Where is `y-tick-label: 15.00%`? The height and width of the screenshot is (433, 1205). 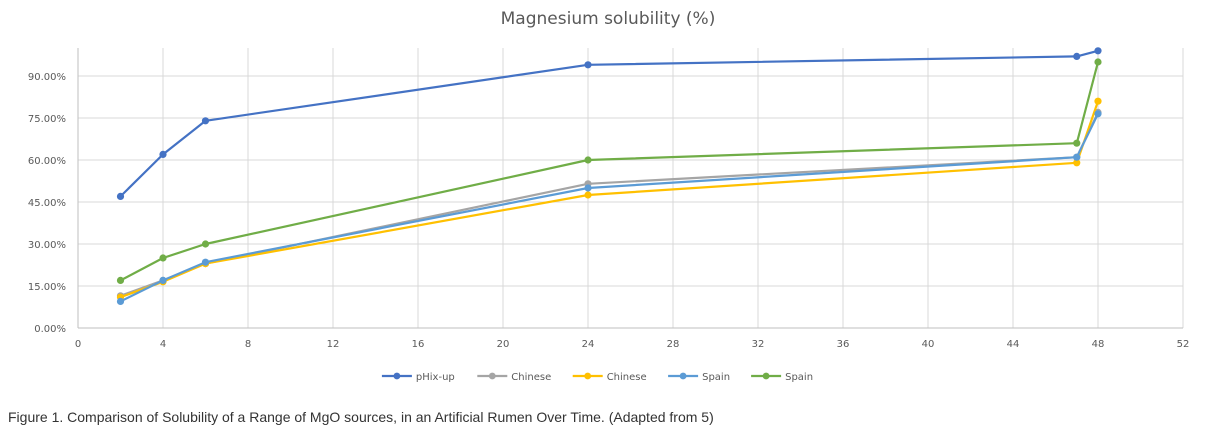
y-tick-label: 15.00% is located at coordinates (47, 287).